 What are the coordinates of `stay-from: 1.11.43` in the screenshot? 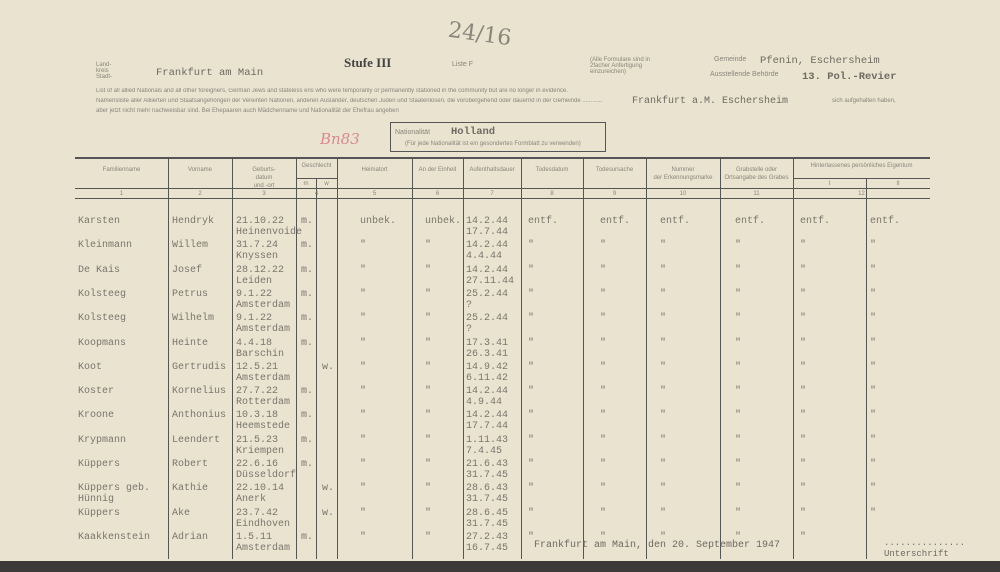 It's located at (487, 440).